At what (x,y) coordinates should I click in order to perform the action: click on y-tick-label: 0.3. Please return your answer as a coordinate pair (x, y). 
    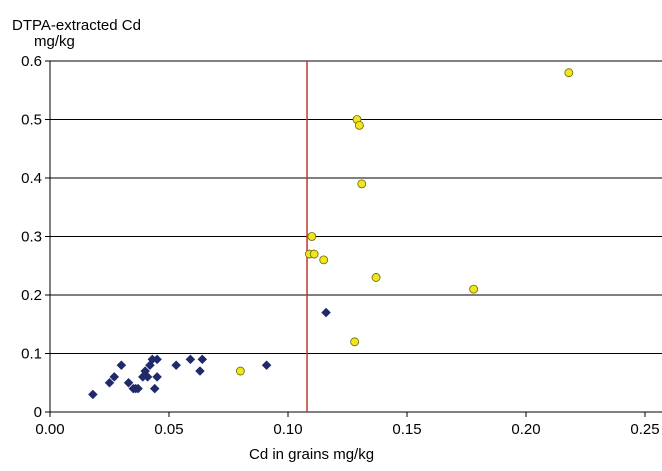
    Looking at the image, I should click on (31, 237).